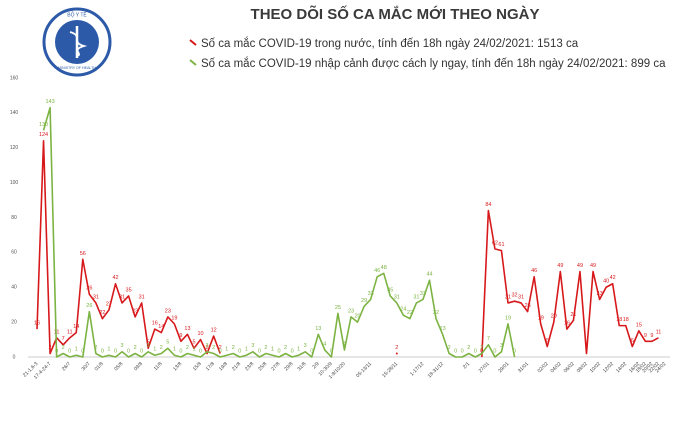  Describe the element at coordinates (77, 68) in the screenshot. I see `logo-text: MINISTRY OF HEALTH` at that location.